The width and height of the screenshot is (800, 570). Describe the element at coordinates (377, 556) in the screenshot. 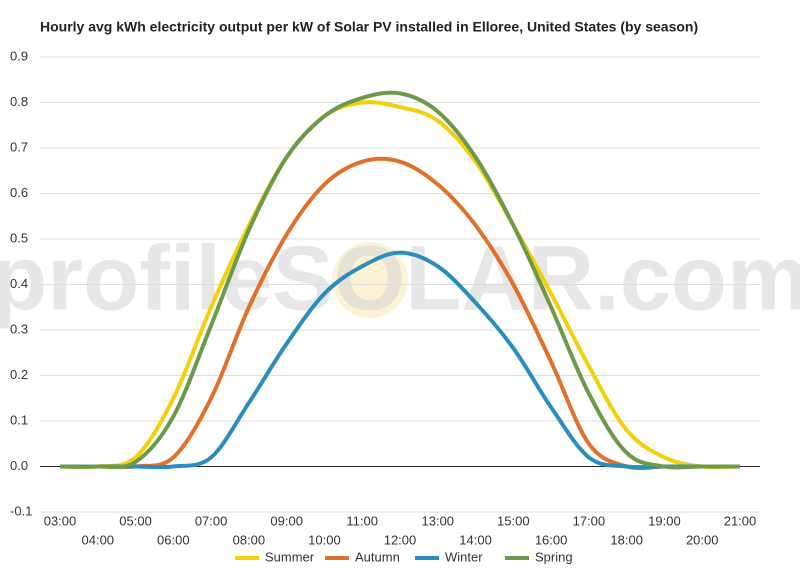

I see `legend-label: Autumn` at that location.